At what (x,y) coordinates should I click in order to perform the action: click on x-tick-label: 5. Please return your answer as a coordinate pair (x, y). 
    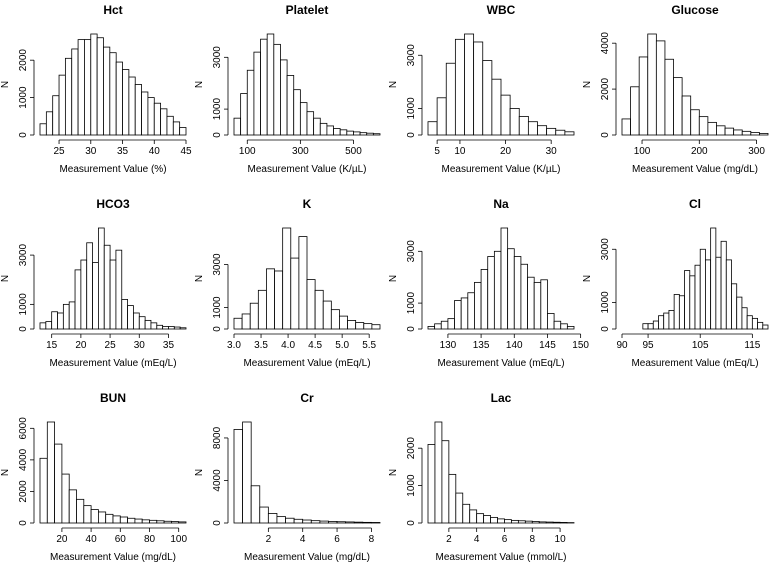
    Looking at the image, I should click on (437, 151).